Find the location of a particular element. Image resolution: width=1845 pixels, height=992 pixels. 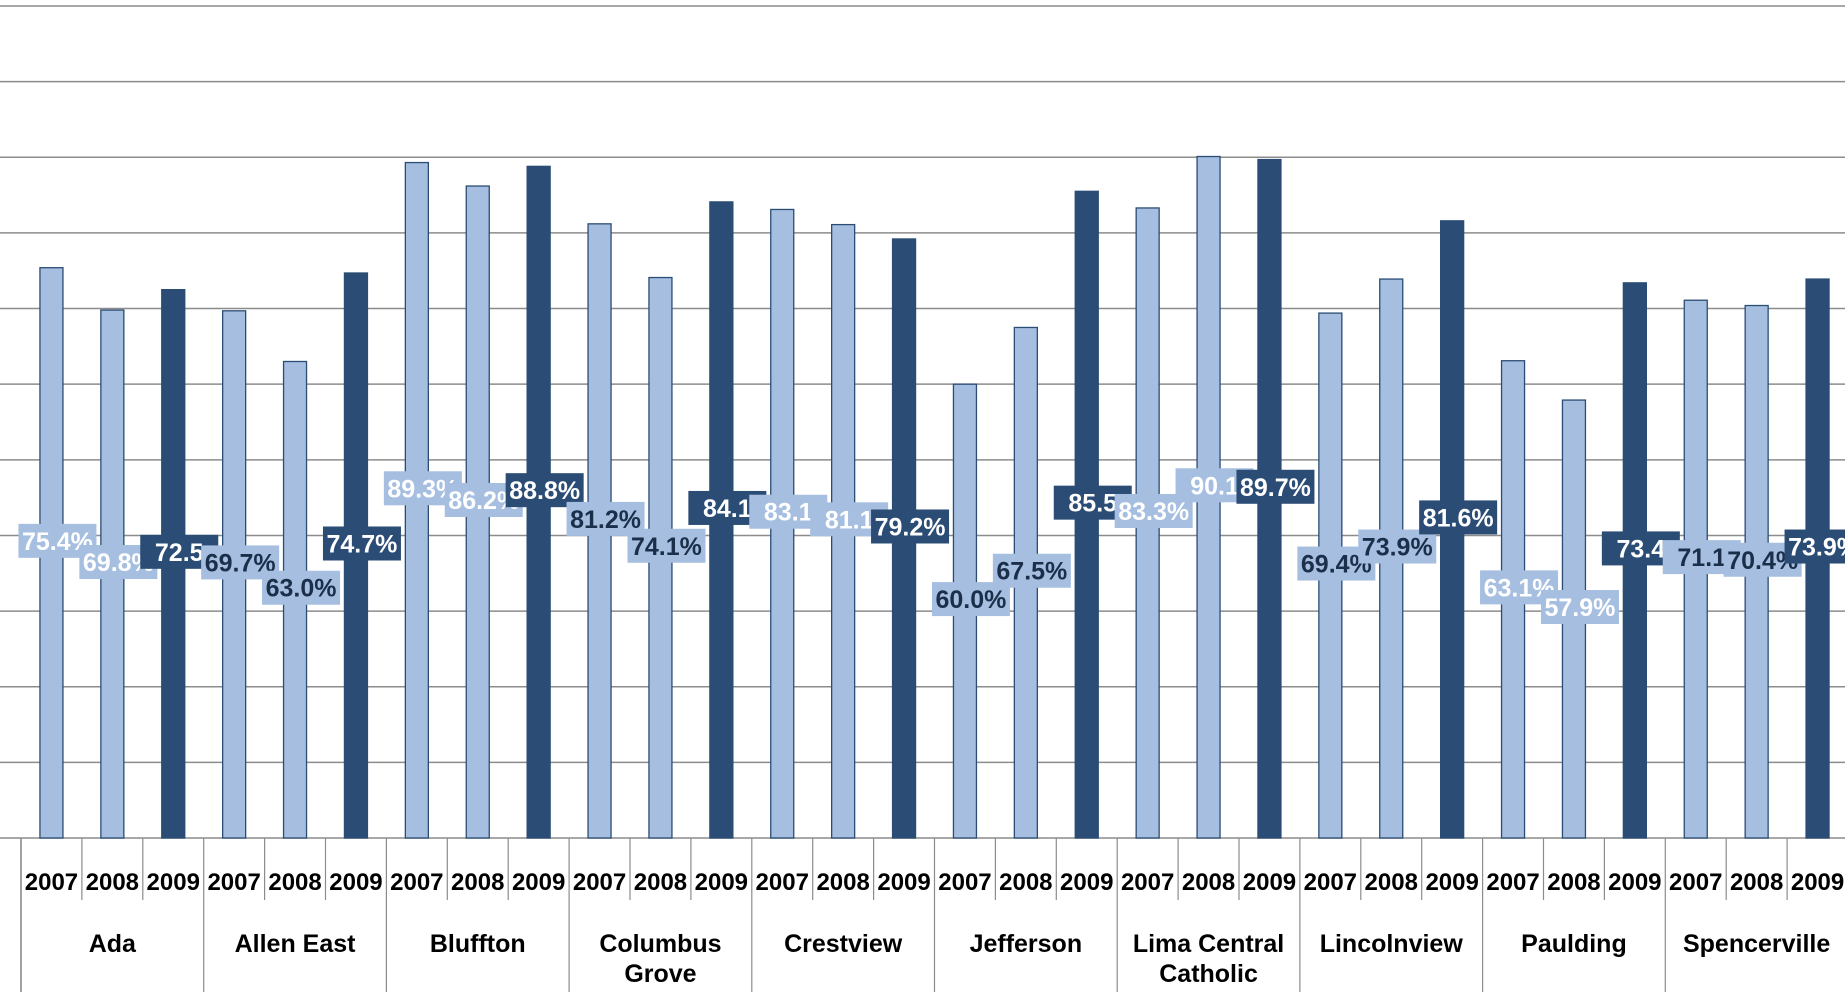

data-label-text: 67.5% is located at coordinates (1031, 572).